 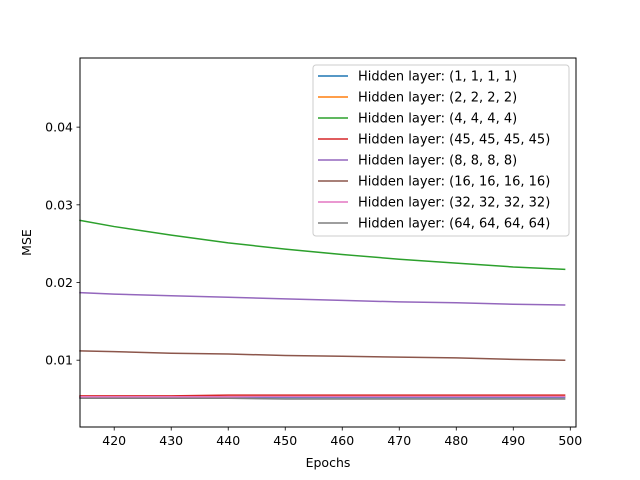 What do you see at coordinates (437, 119) in the screenshot?
I see `legend-label-3: Hidden layer: (4, 4, 4, 4)` at bounding box center [437, 119].